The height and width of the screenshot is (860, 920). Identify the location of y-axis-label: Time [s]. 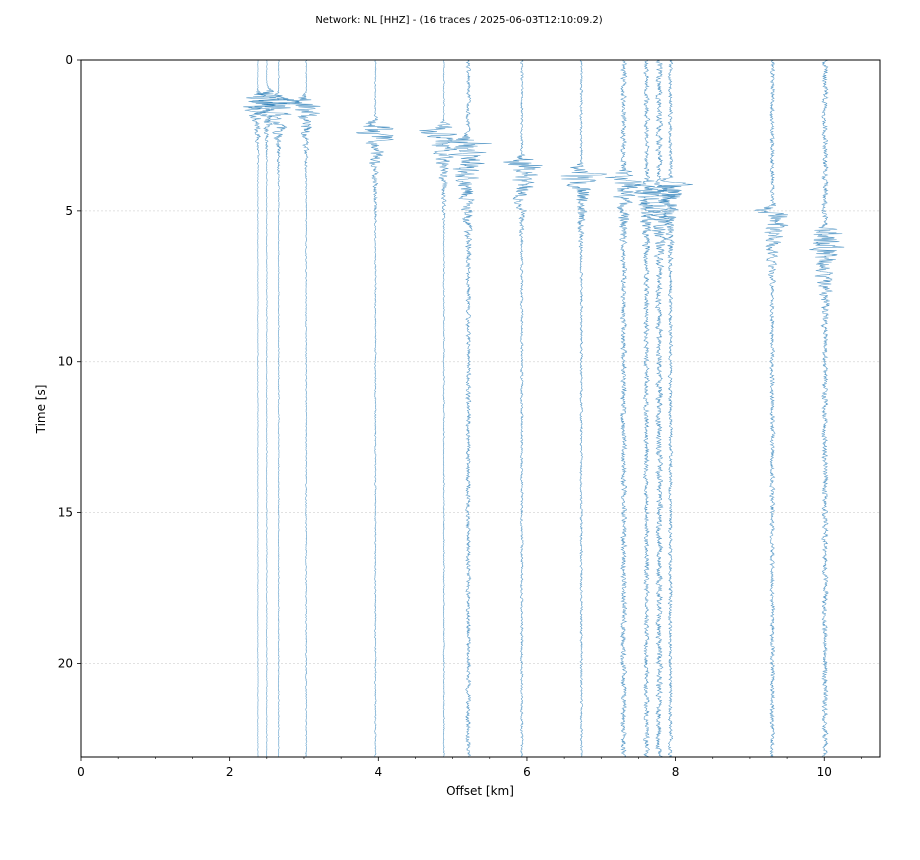
(41, 410).